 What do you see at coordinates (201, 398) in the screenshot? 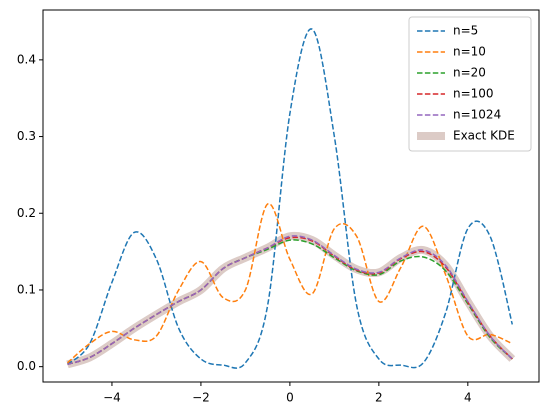
I see `x-tick-label: −2` at bounding box center [201, 398].